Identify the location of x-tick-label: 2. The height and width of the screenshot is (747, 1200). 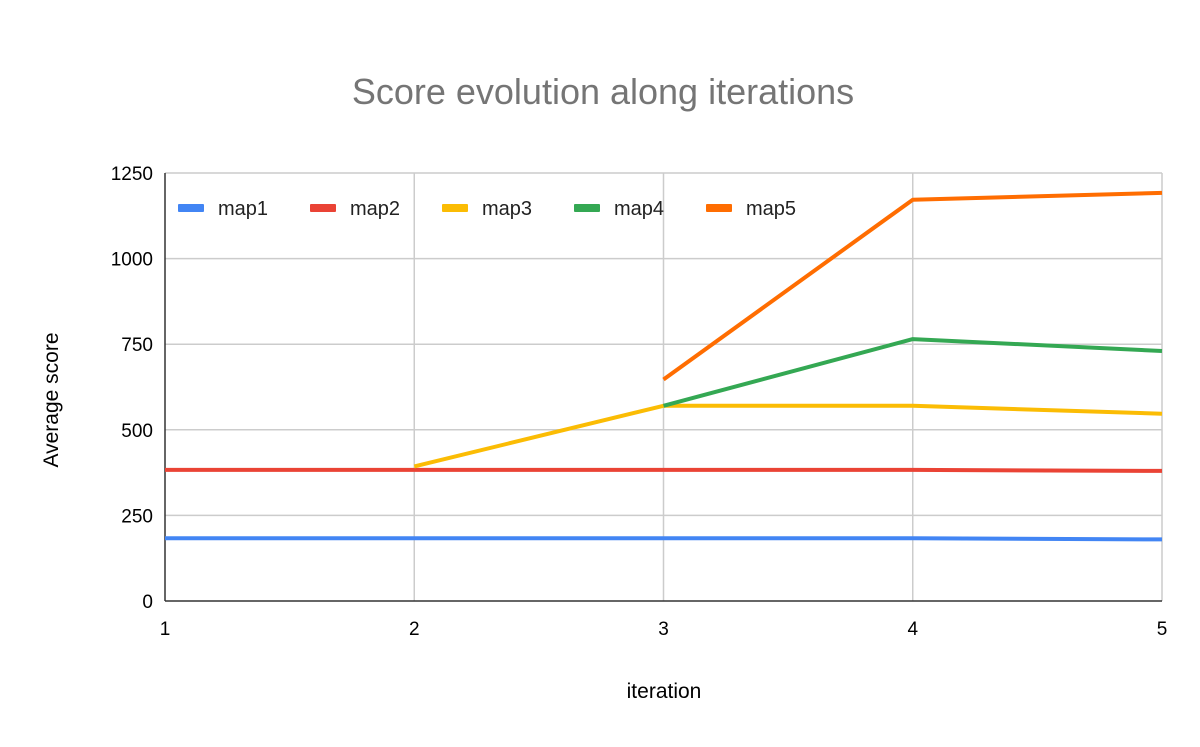
(414, 629).